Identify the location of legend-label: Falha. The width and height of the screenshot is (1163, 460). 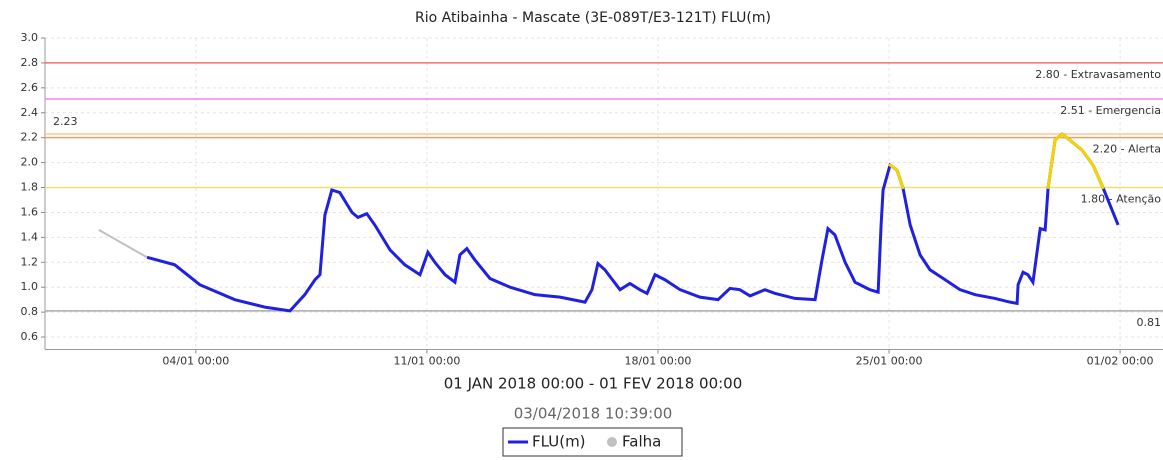
(641, 442).